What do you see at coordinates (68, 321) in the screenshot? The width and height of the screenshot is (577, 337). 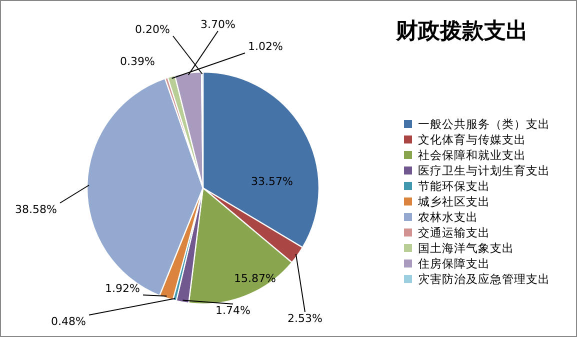 I see `data-label: 0.48%` at bounding box center [68, 321].